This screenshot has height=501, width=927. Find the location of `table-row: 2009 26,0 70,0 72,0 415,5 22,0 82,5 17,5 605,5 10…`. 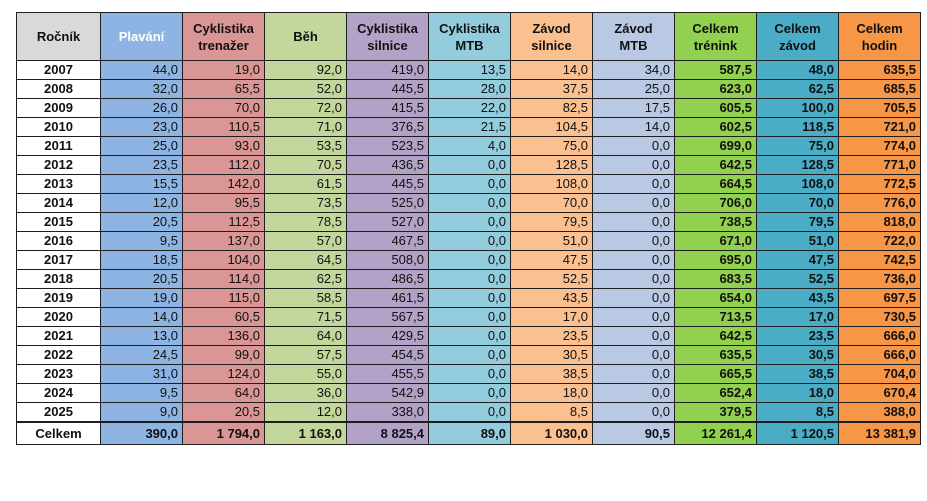

table-row: 2009 26,0 70,0 72,0 415,5 22,0 82,5 17,5 605,5 10… is located at coordinates (468, 108).